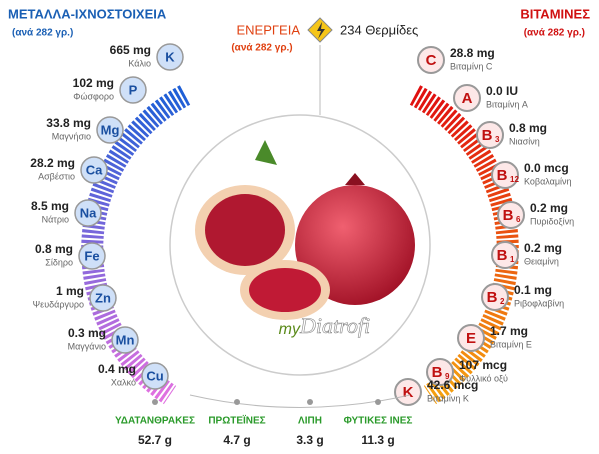 The image size is (599, 454). Describe the element at coordinates (70, 291) in the screenshot. I see `mineral-value: 1 mg` at that location.